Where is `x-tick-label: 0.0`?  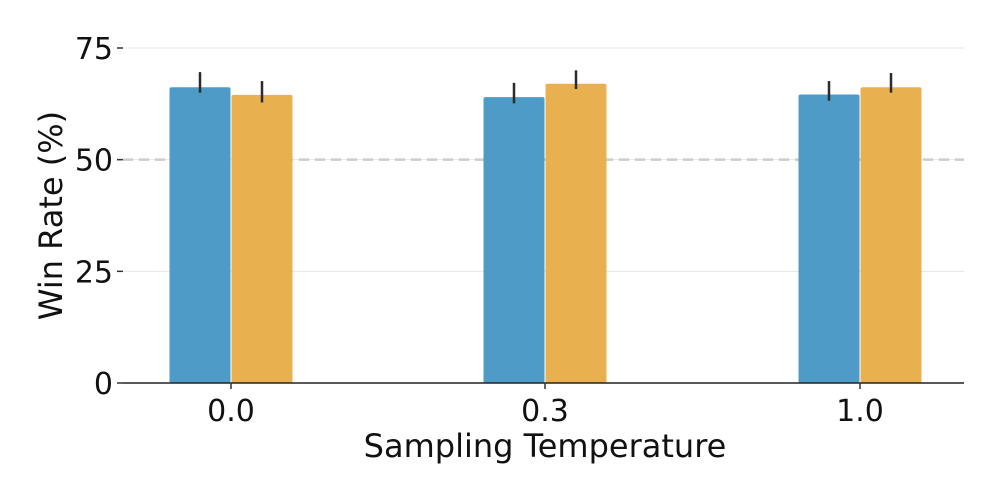
x-tick-label: 0.0 is located at coordinates (231, 411).